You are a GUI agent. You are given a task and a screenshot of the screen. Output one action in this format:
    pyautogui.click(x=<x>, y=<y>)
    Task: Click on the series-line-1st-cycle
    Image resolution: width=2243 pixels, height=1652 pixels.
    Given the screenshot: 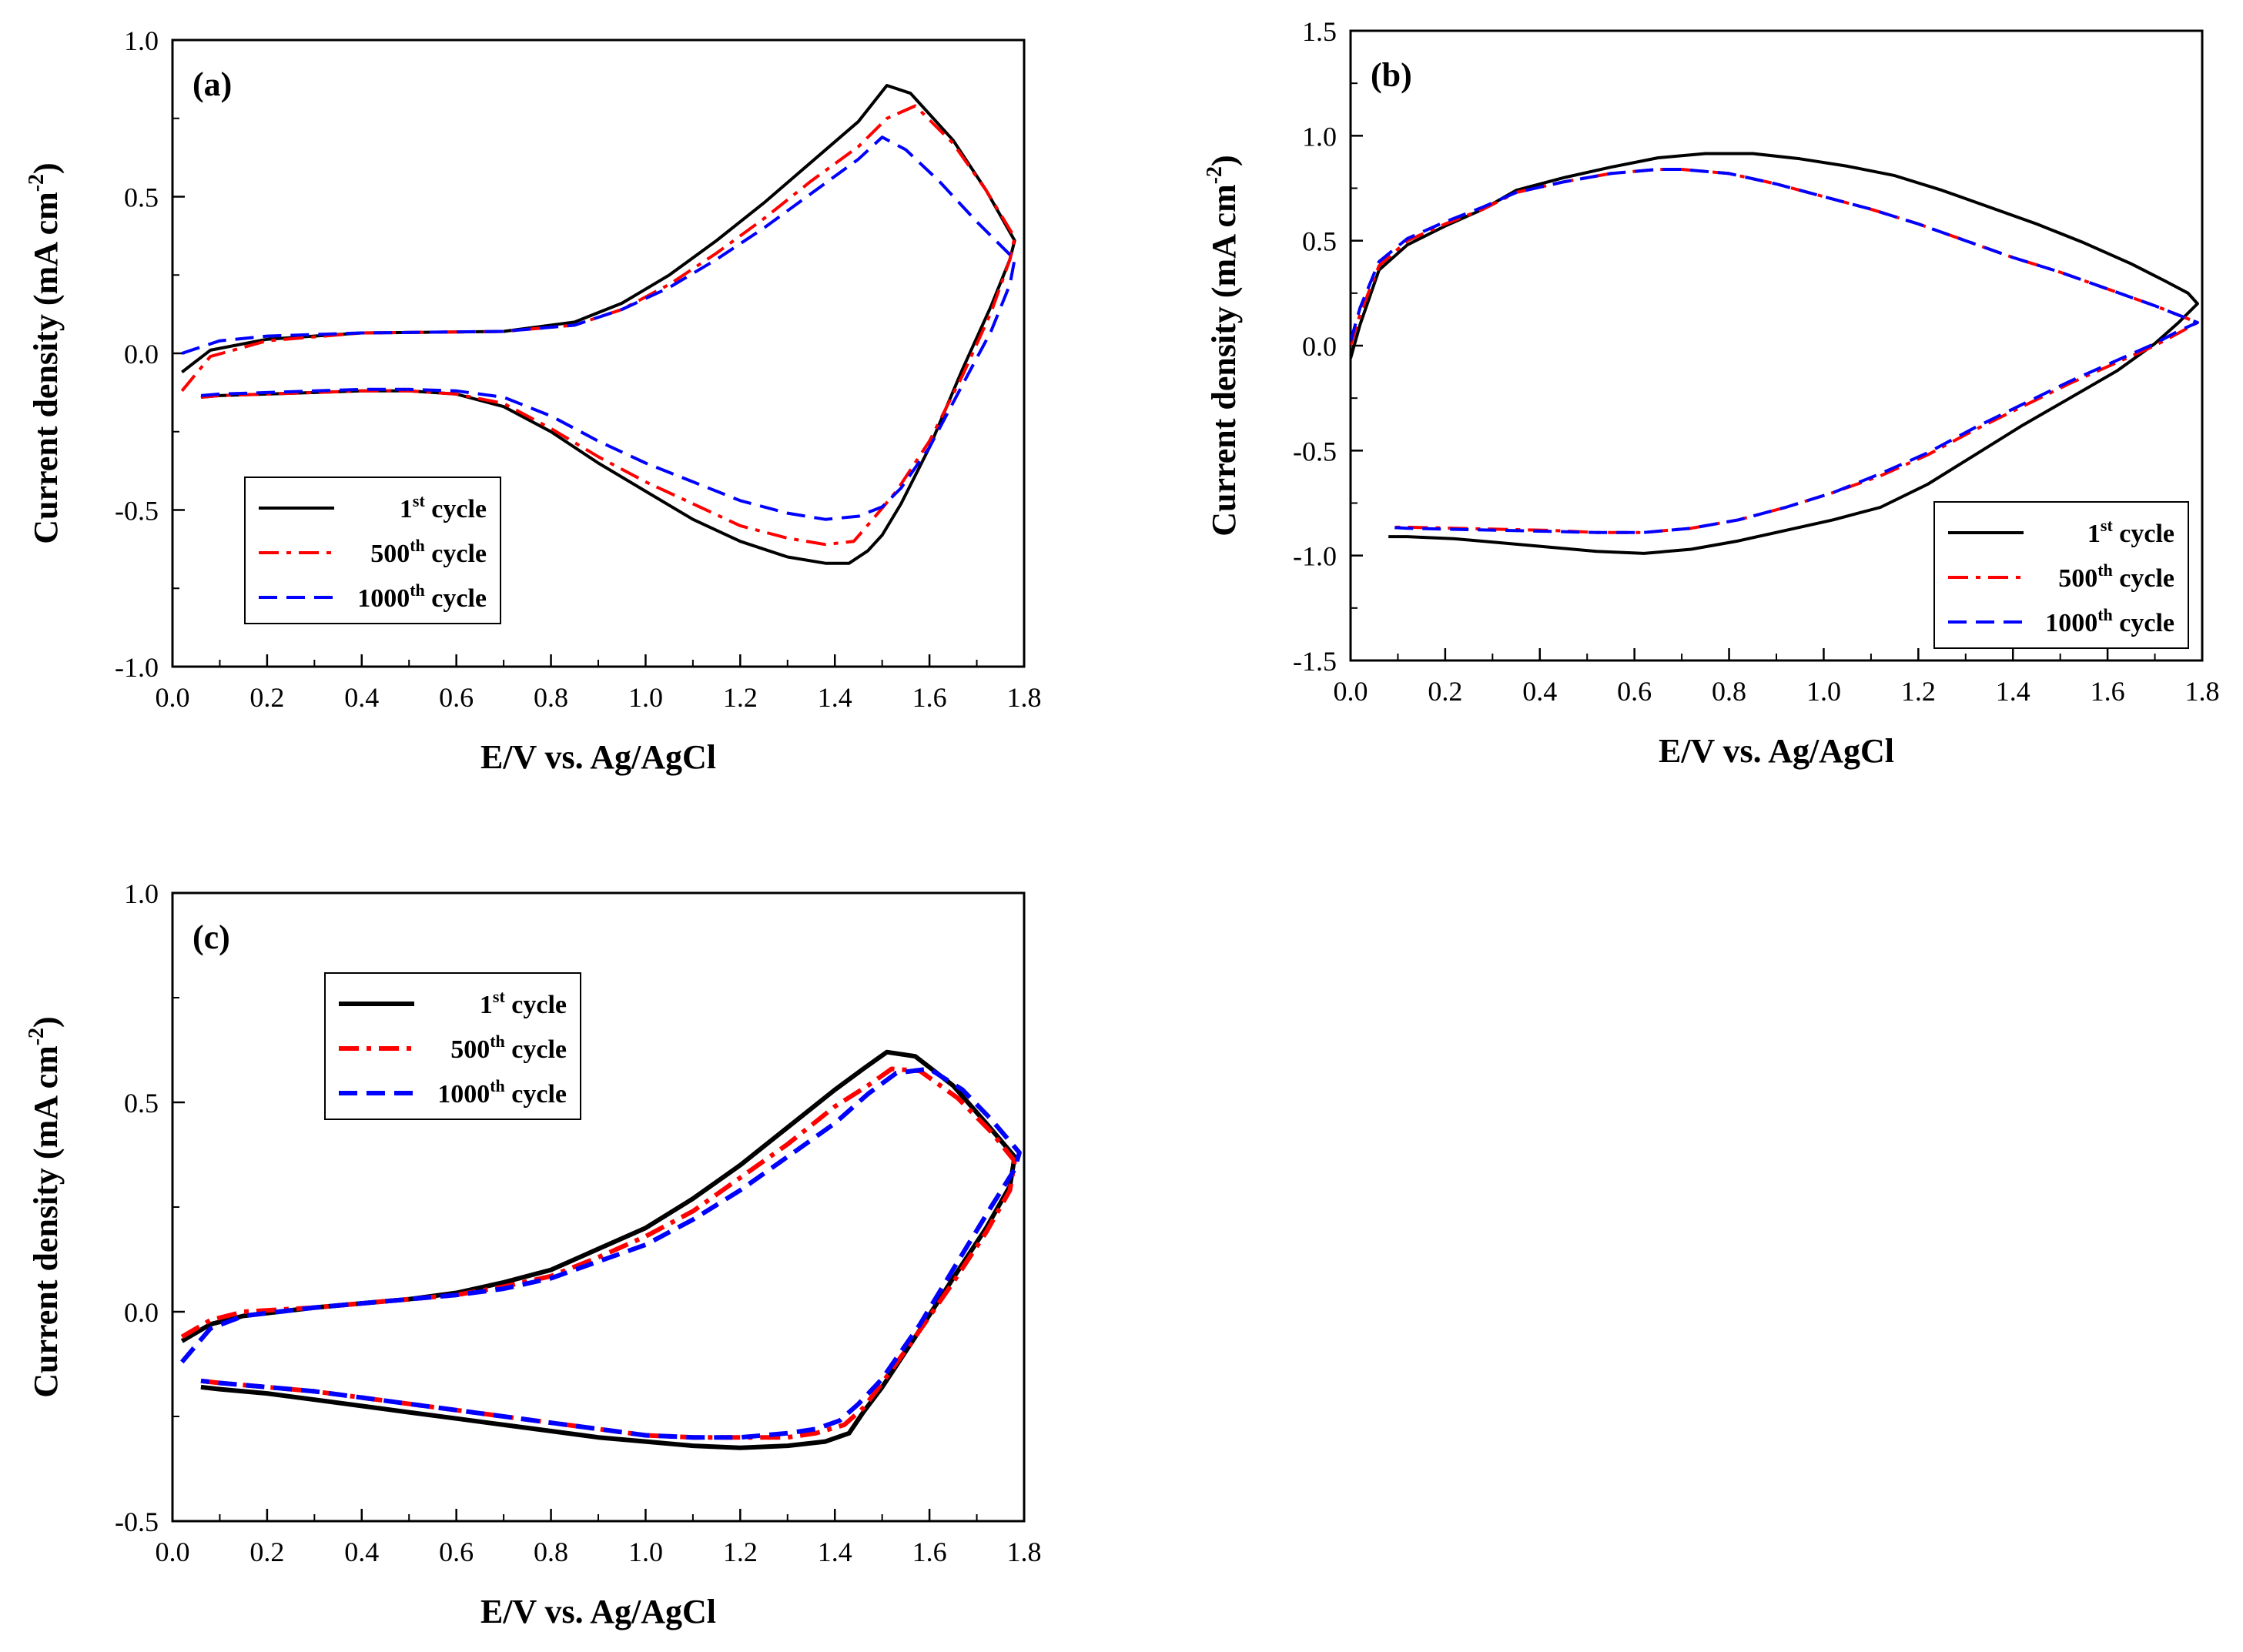 What is the action you would take?
    pyautogui.click(x=1775, y=353)
    